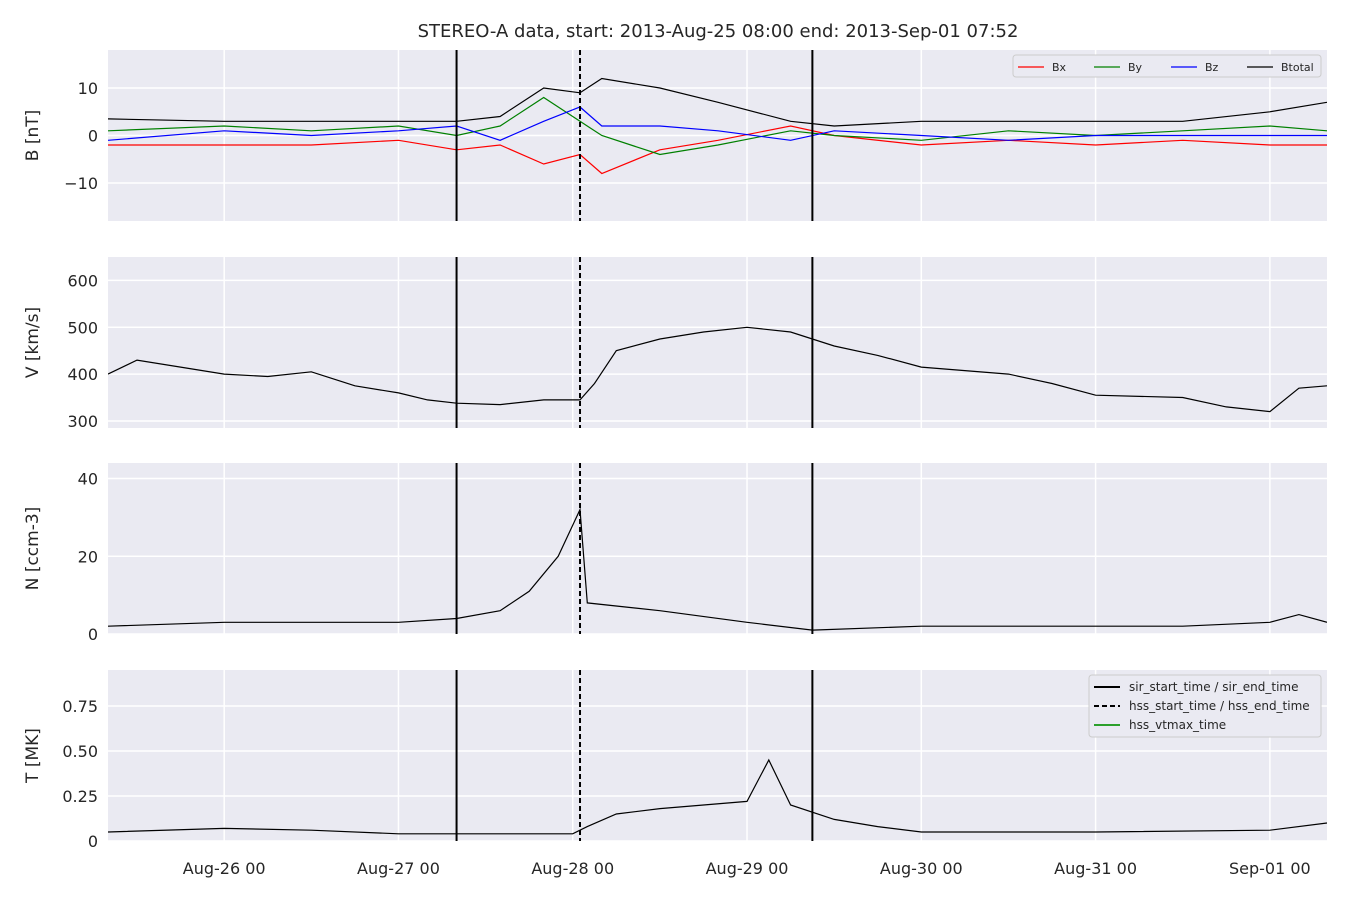 This screenshot has height=900, width=1350. What do you see at coordinates (1059, 67) in the screenshot?
I see `legend-label: Bx` at bounding box center [1059, 67].